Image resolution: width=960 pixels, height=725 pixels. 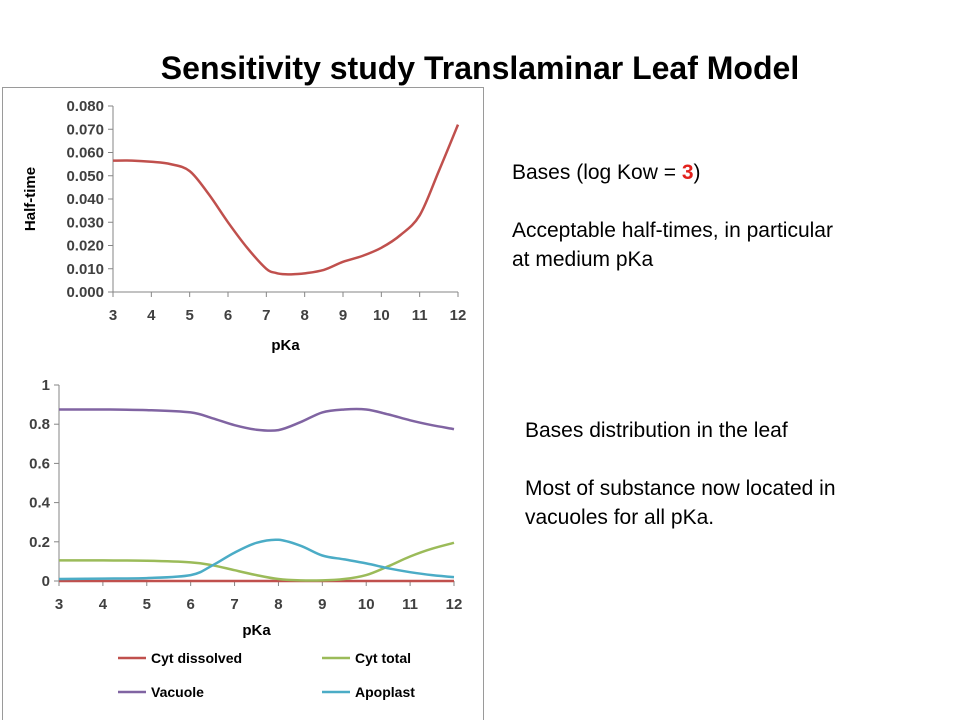 I want to click on y-tick-label: 0.070, so click(x=85, y=129).